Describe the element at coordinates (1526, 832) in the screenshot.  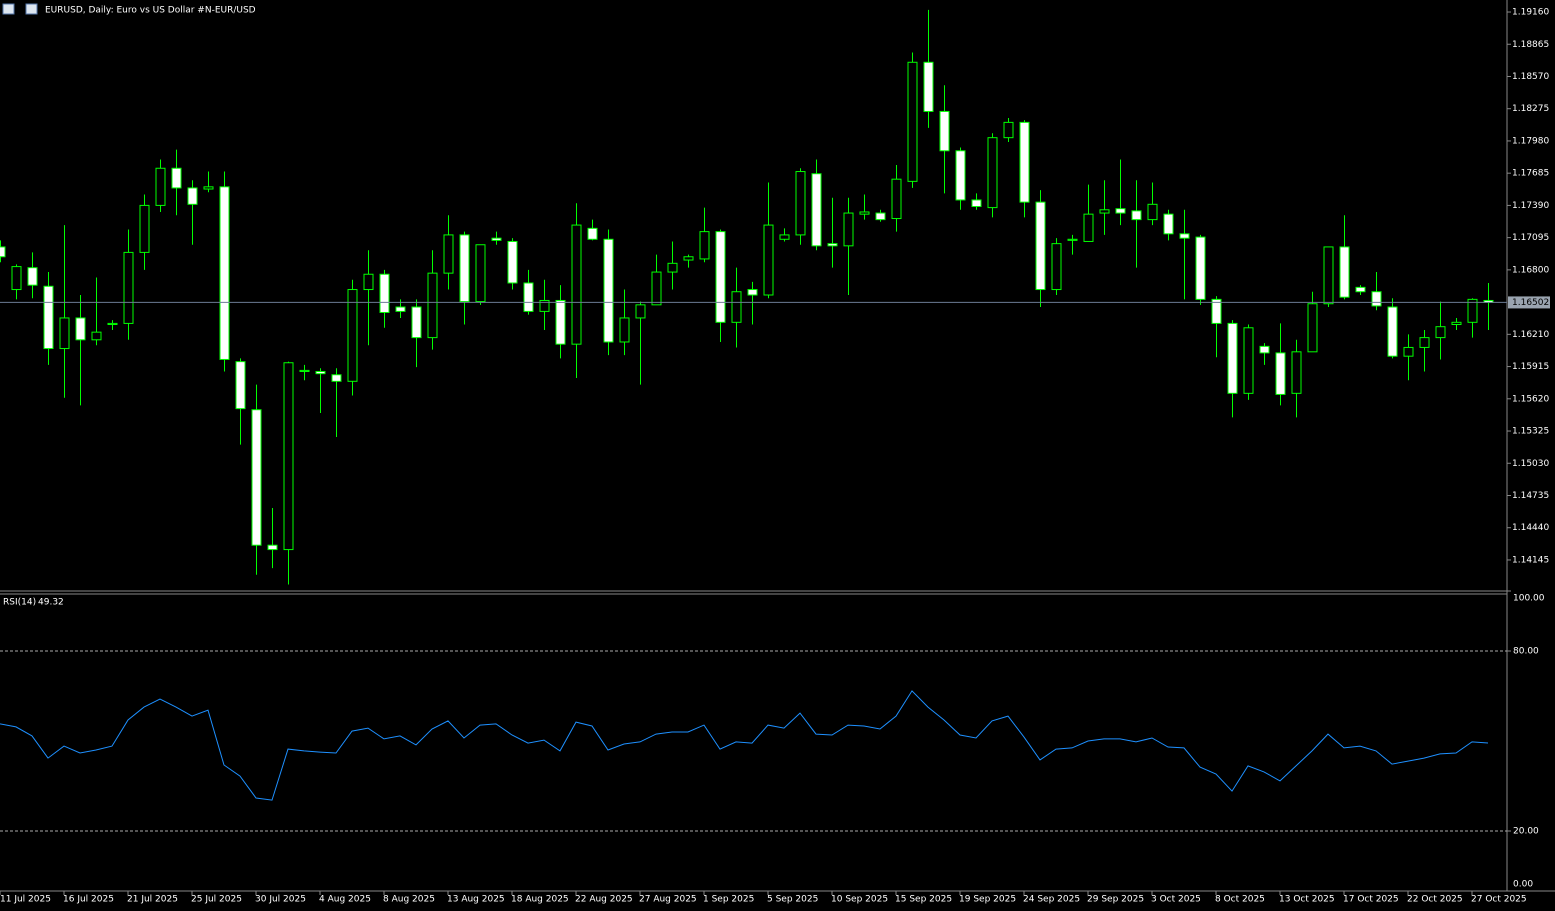
I see `y-tick-label: 20.00` at that location.